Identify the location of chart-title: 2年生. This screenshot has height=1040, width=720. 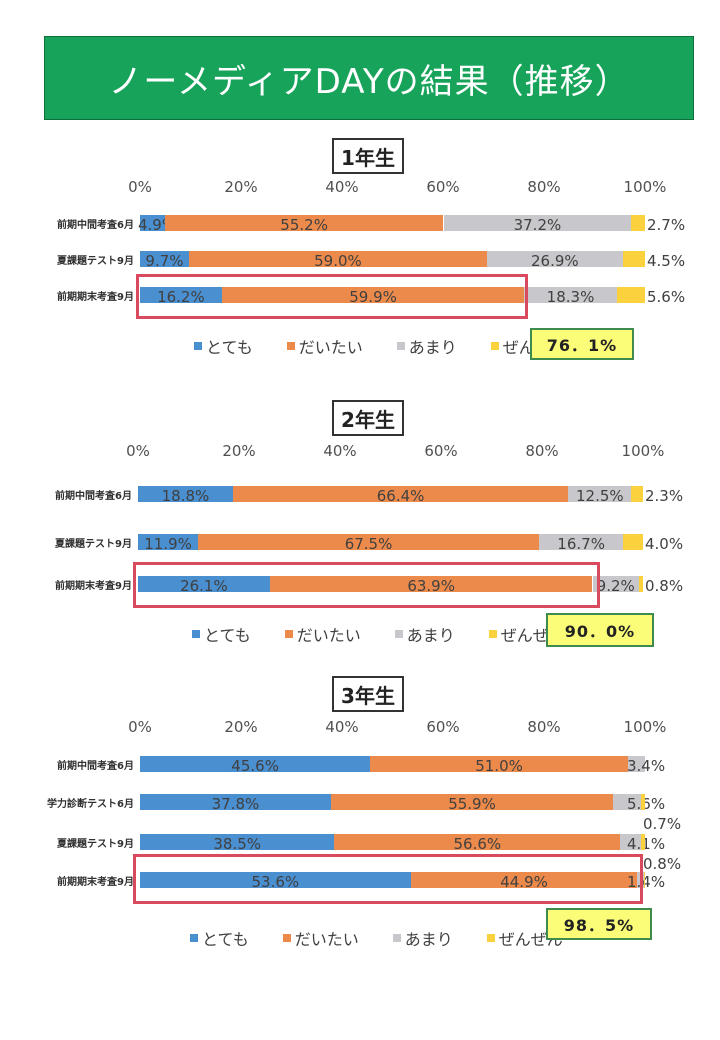
(368, 418).